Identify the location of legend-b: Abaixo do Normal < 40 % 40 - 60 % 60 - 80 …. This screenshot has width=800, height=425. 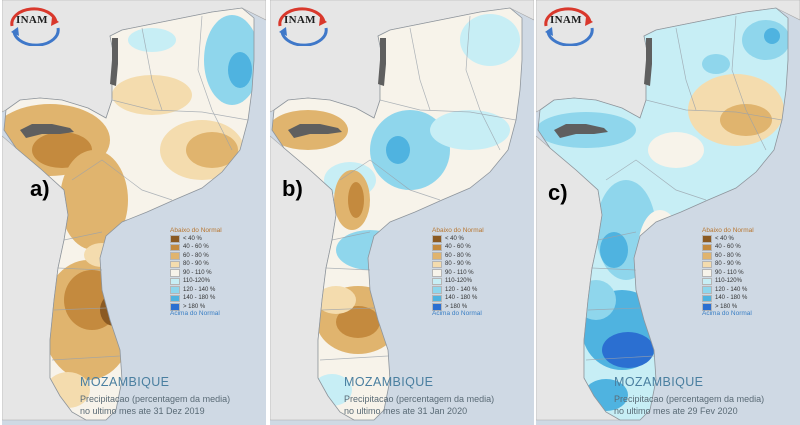
(458, 272).